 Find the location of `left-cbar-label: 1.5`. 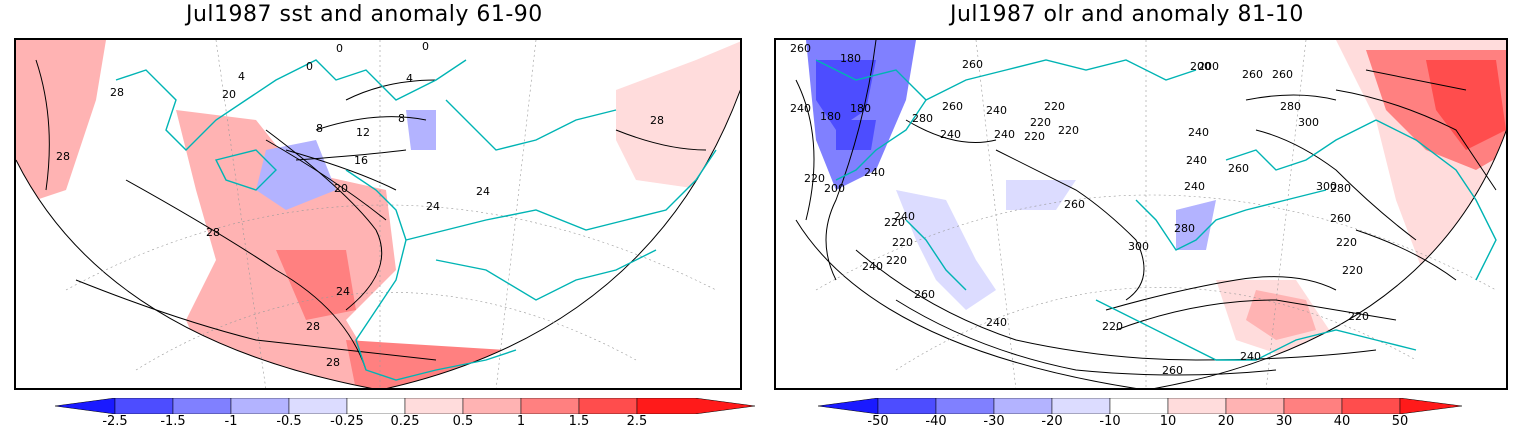

left-cbar-label: 1.5 is located at coordinates (579, 421).